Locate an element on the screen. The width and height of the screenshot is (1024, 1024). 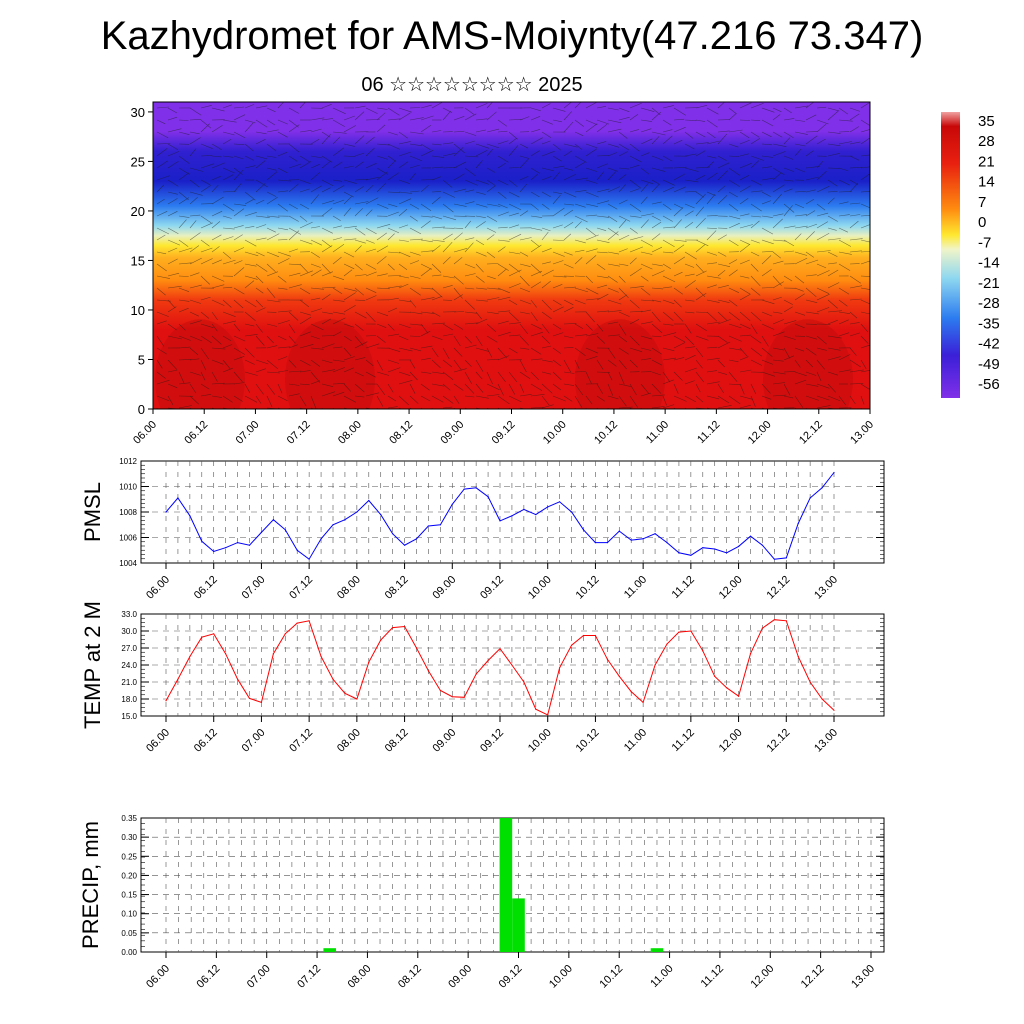
panel-3-x-tick-label-11: 11.12 is located at coordinates (712, 976).